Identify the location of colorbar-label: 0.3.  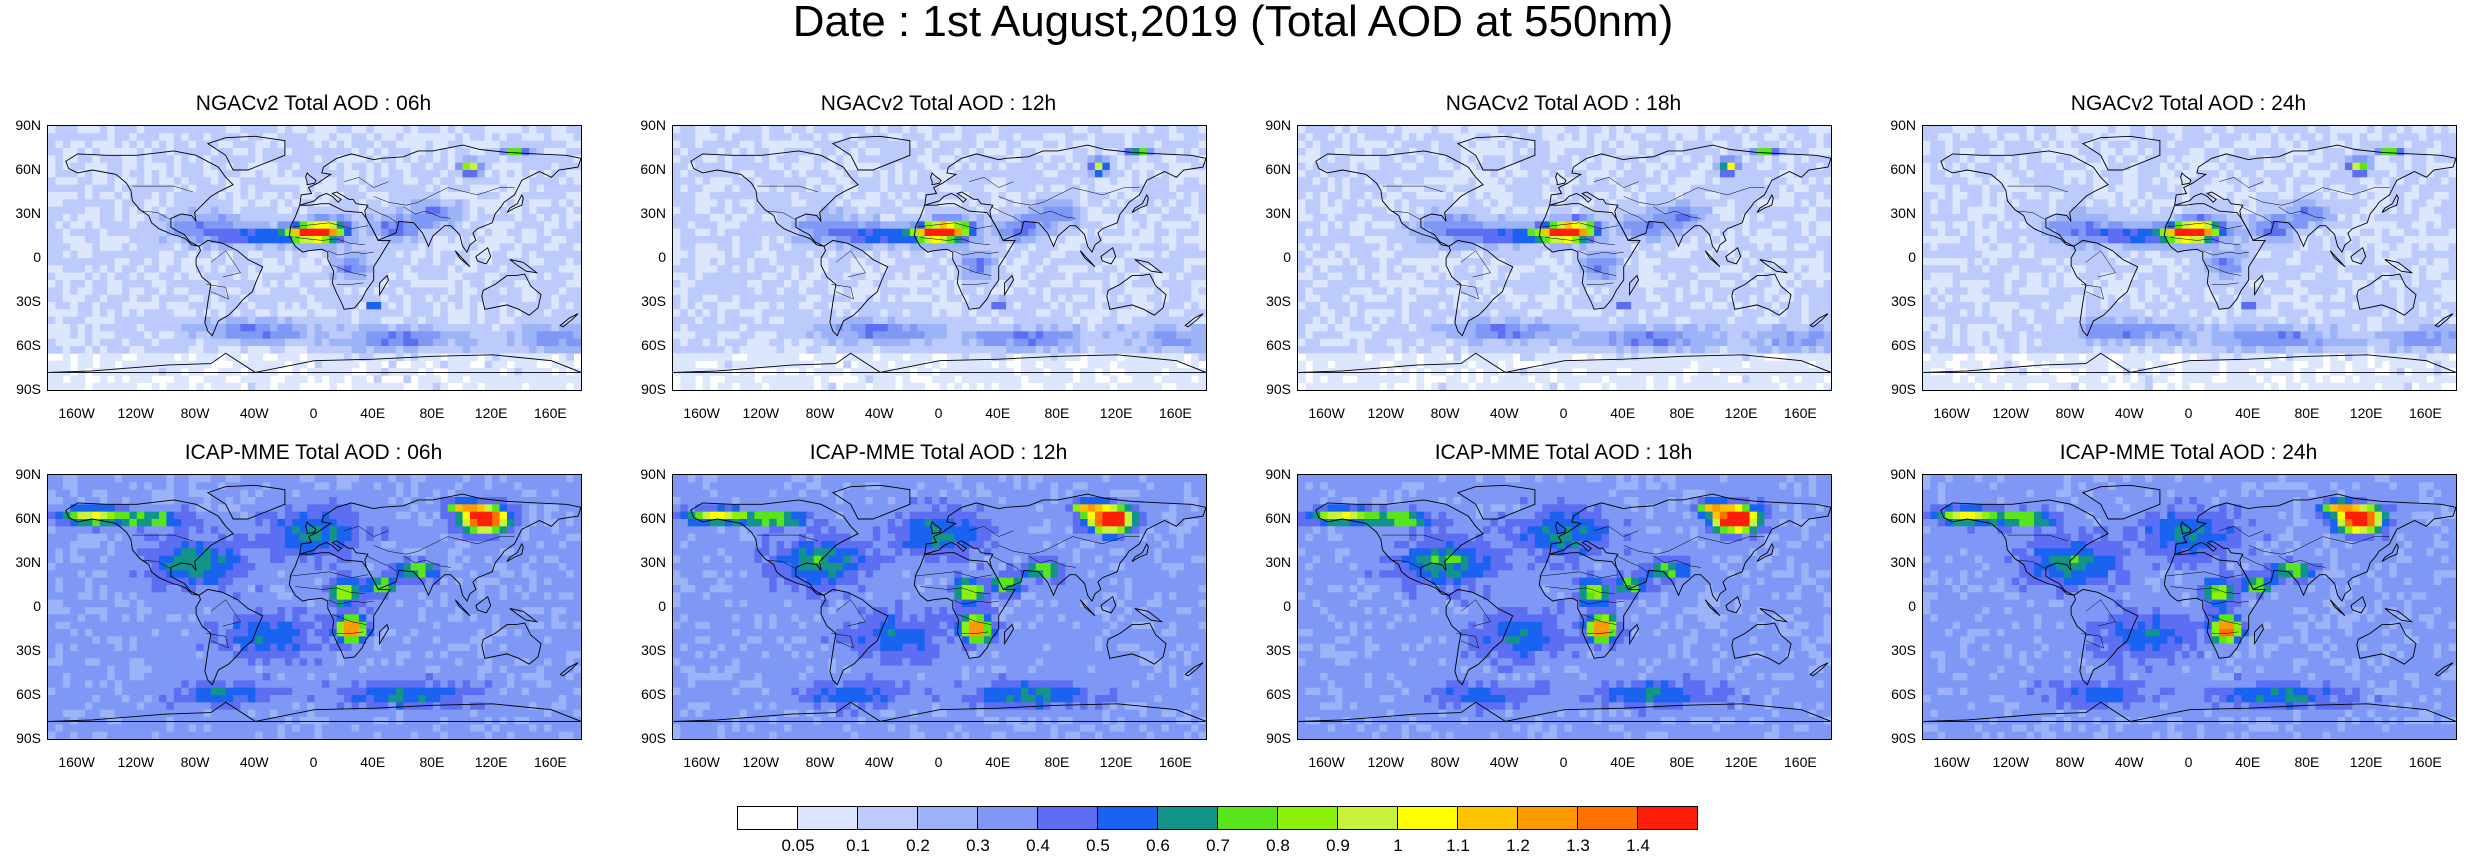
(978, 846).